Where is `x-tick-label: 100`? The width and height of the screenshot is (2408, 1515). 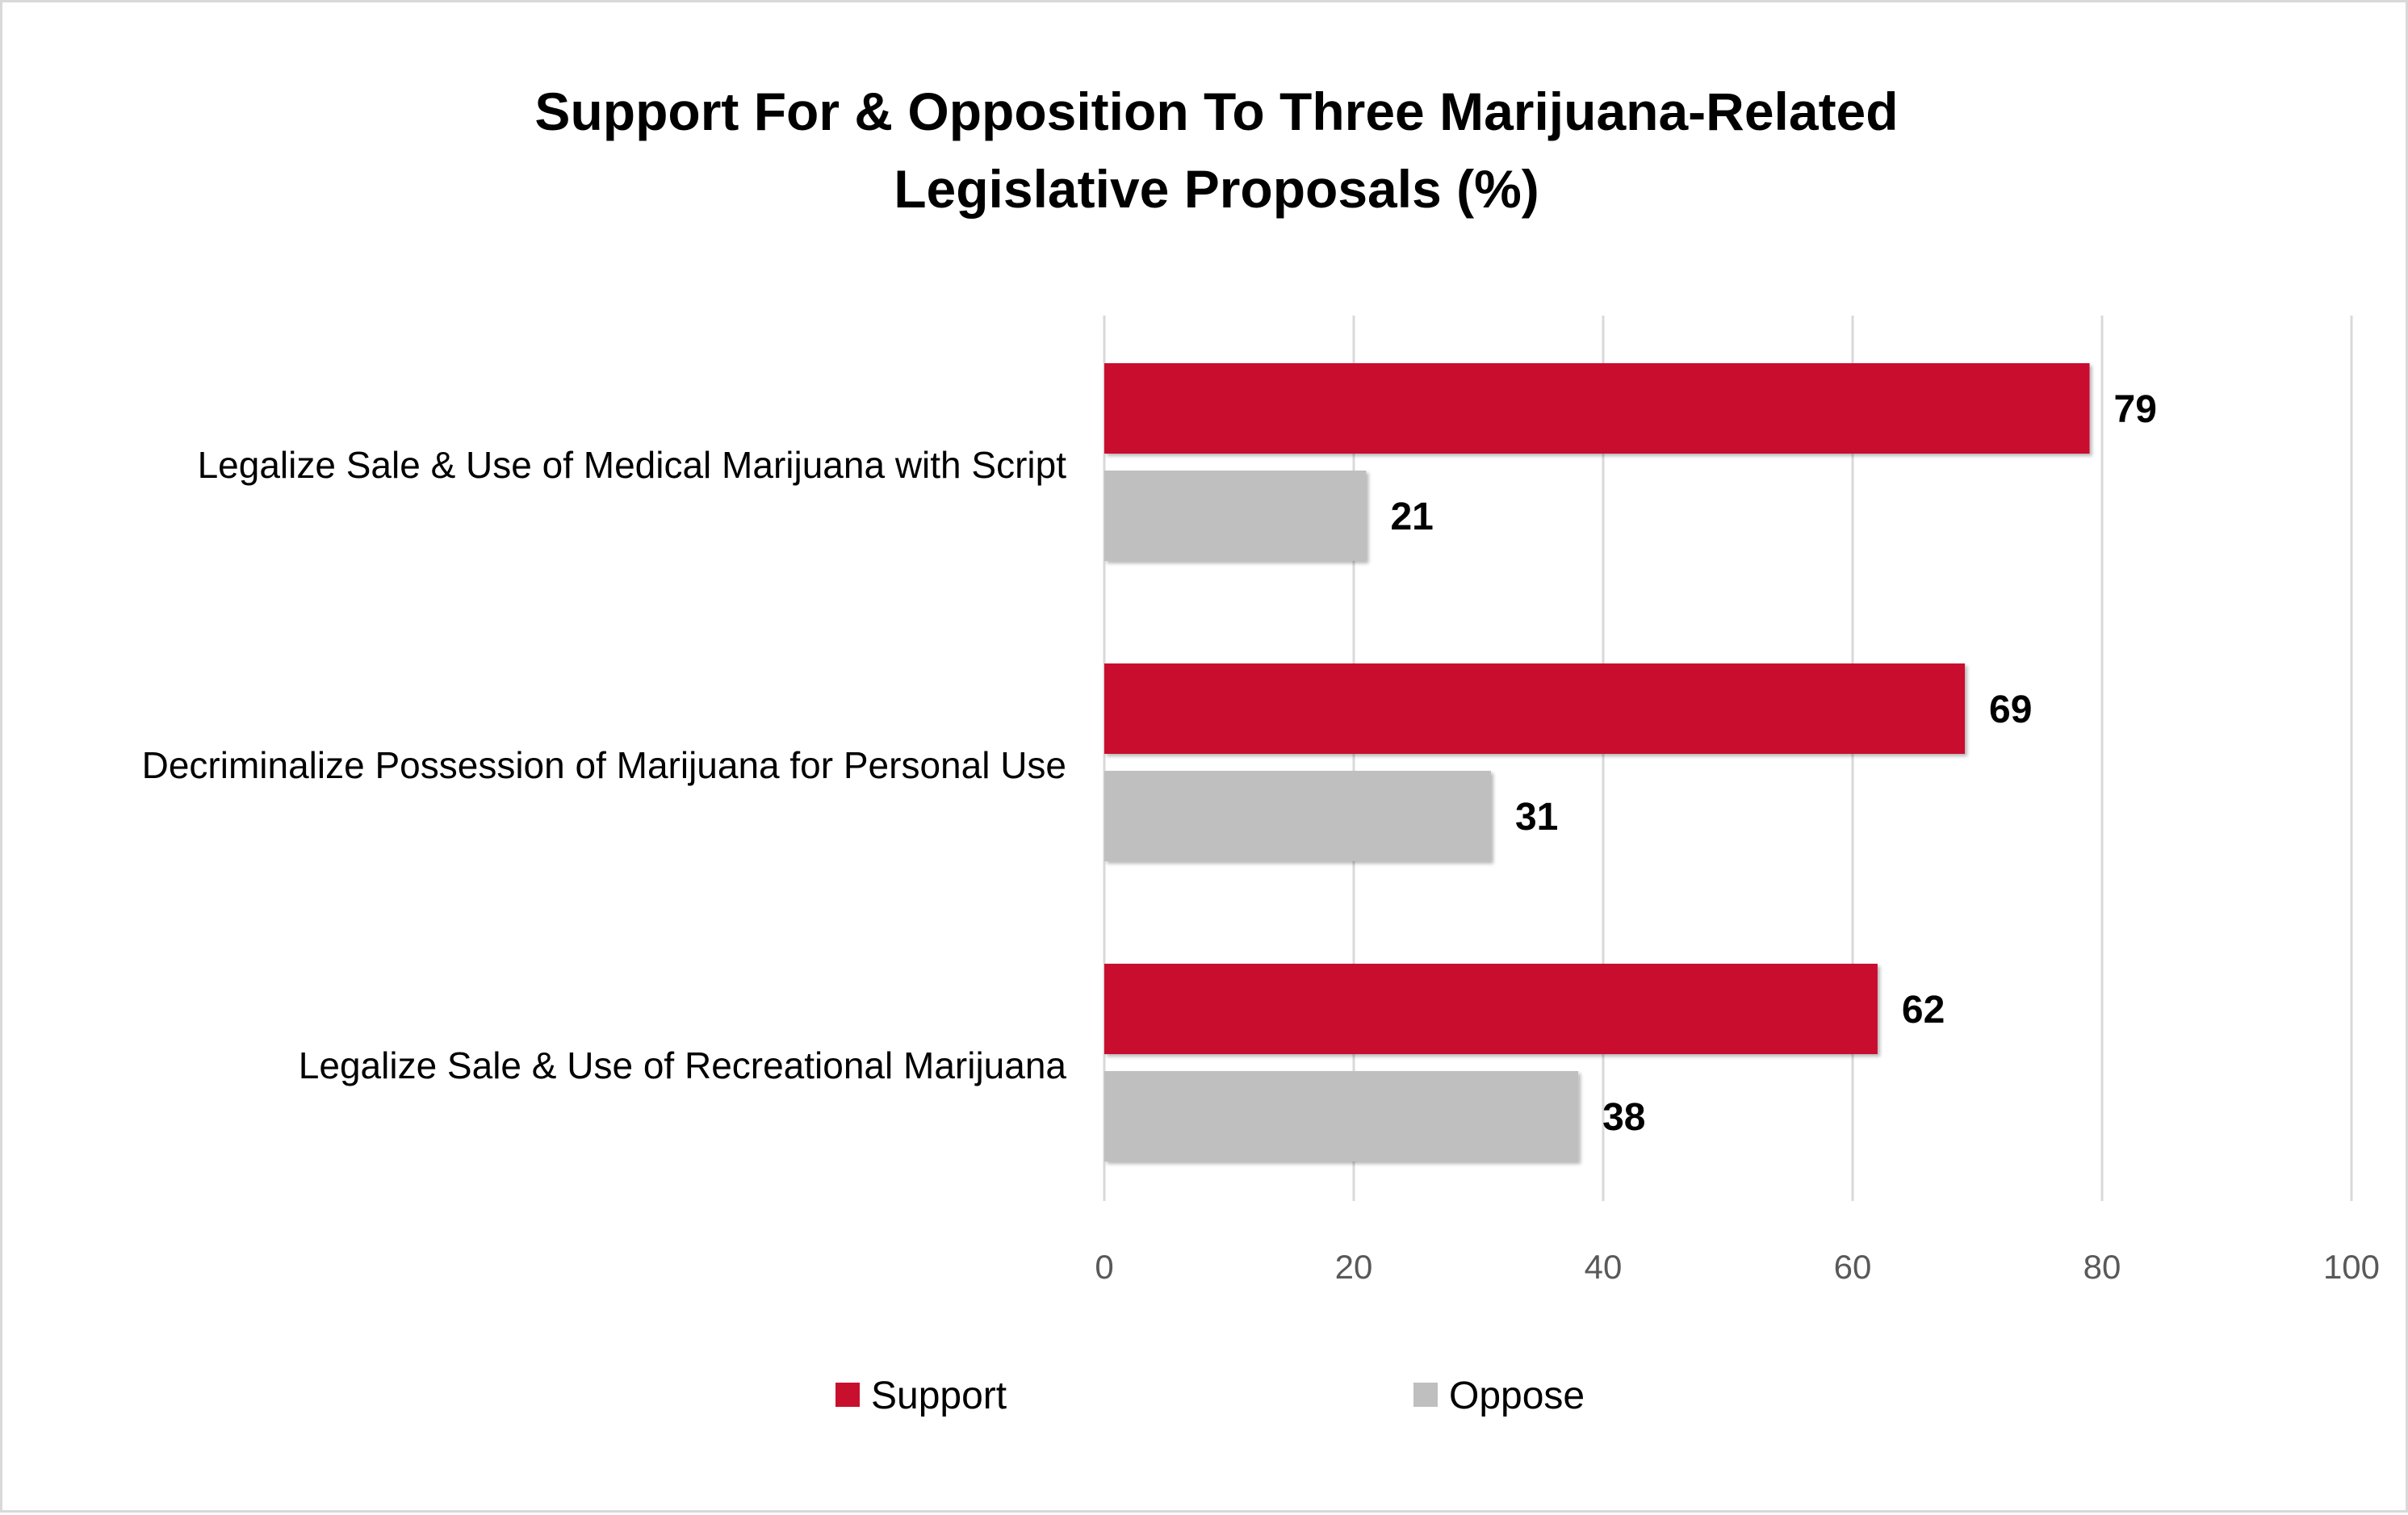 x-tick-label: 100 is located at coordinates (2351, 1267).